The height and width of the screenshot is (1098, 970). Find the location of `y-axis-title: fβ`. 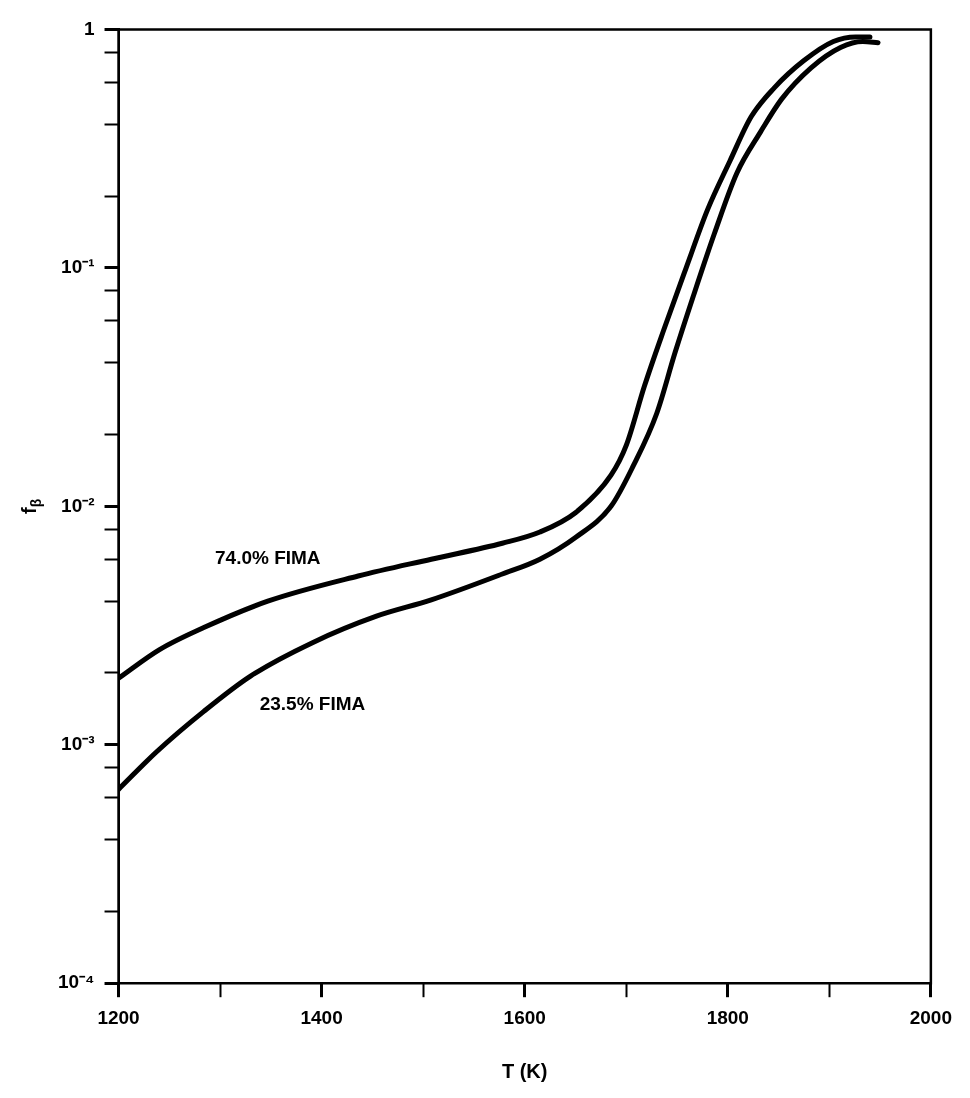

y-axis-title: fβ is located at coordinates (30, 506).